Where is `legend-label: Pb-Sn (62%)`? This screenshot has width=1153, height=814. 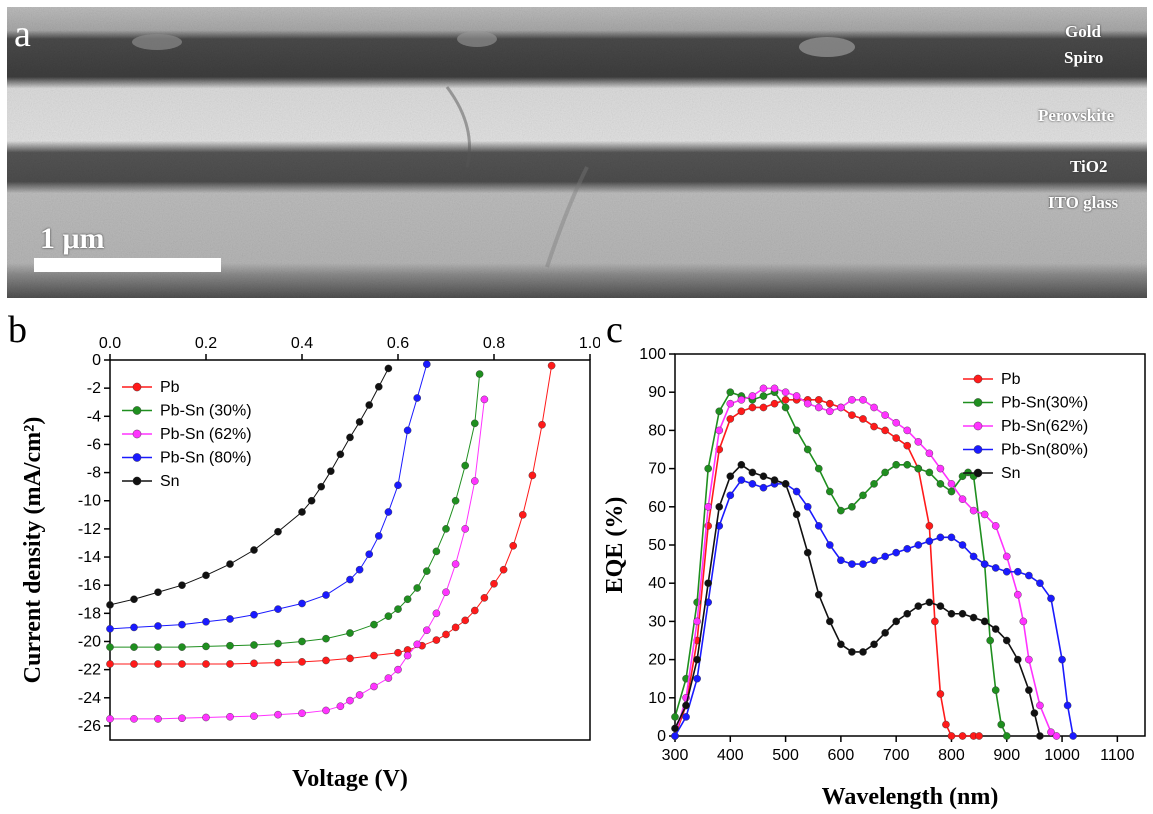
legend-label: Pb-Sn (62%) is located at coordinates (206, 434).